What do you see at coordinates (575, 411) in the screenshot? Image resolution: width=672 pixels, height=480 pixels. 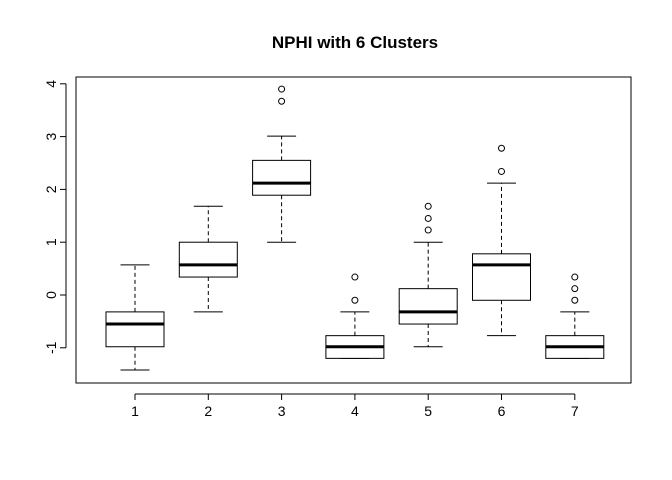 I see `x-tick-label: 7` at bounding box center [575, 411].